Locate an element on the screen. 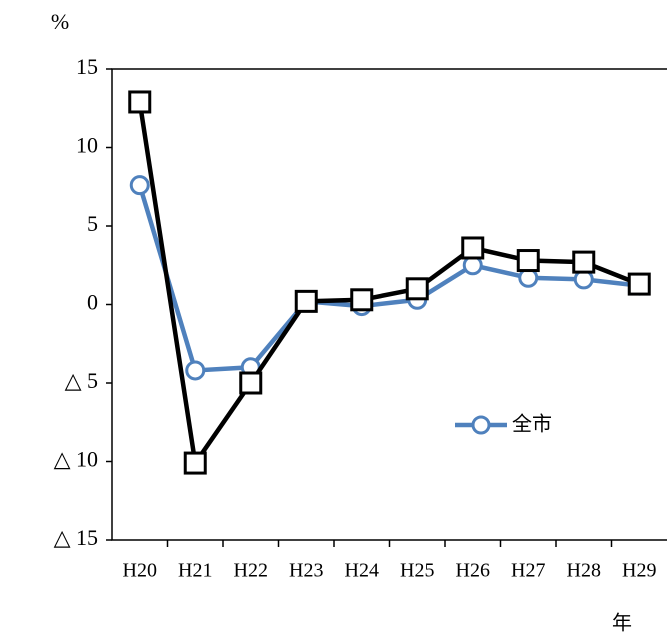  y-tick-label: △ 5 is located at coordinates (81, 380).